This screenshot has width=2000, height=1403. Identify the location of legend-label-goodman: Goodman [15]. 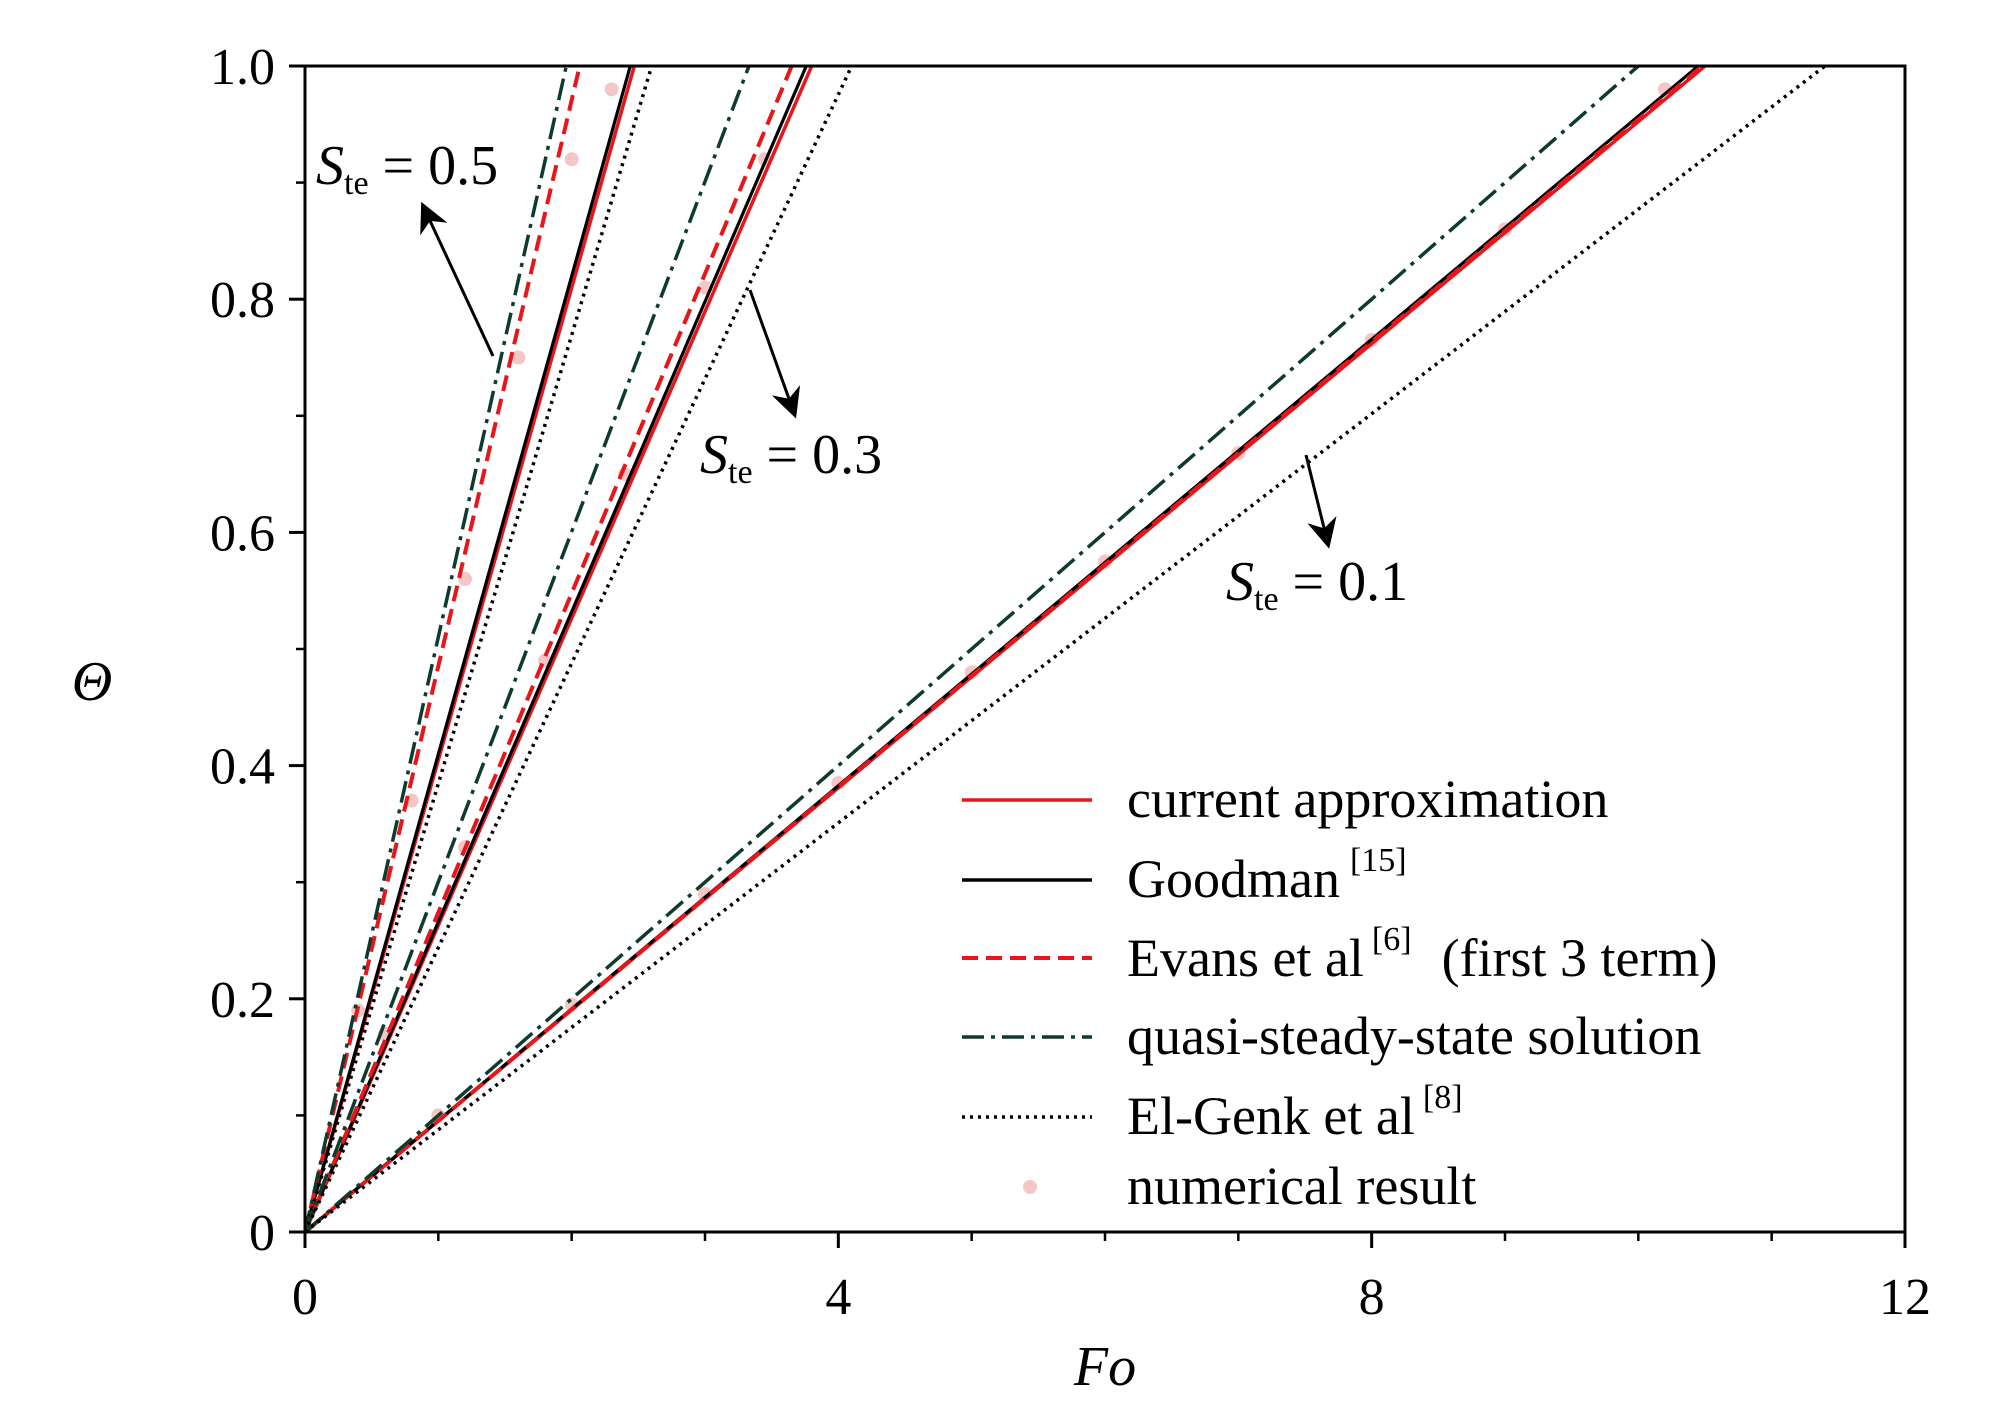
(1267, 875).